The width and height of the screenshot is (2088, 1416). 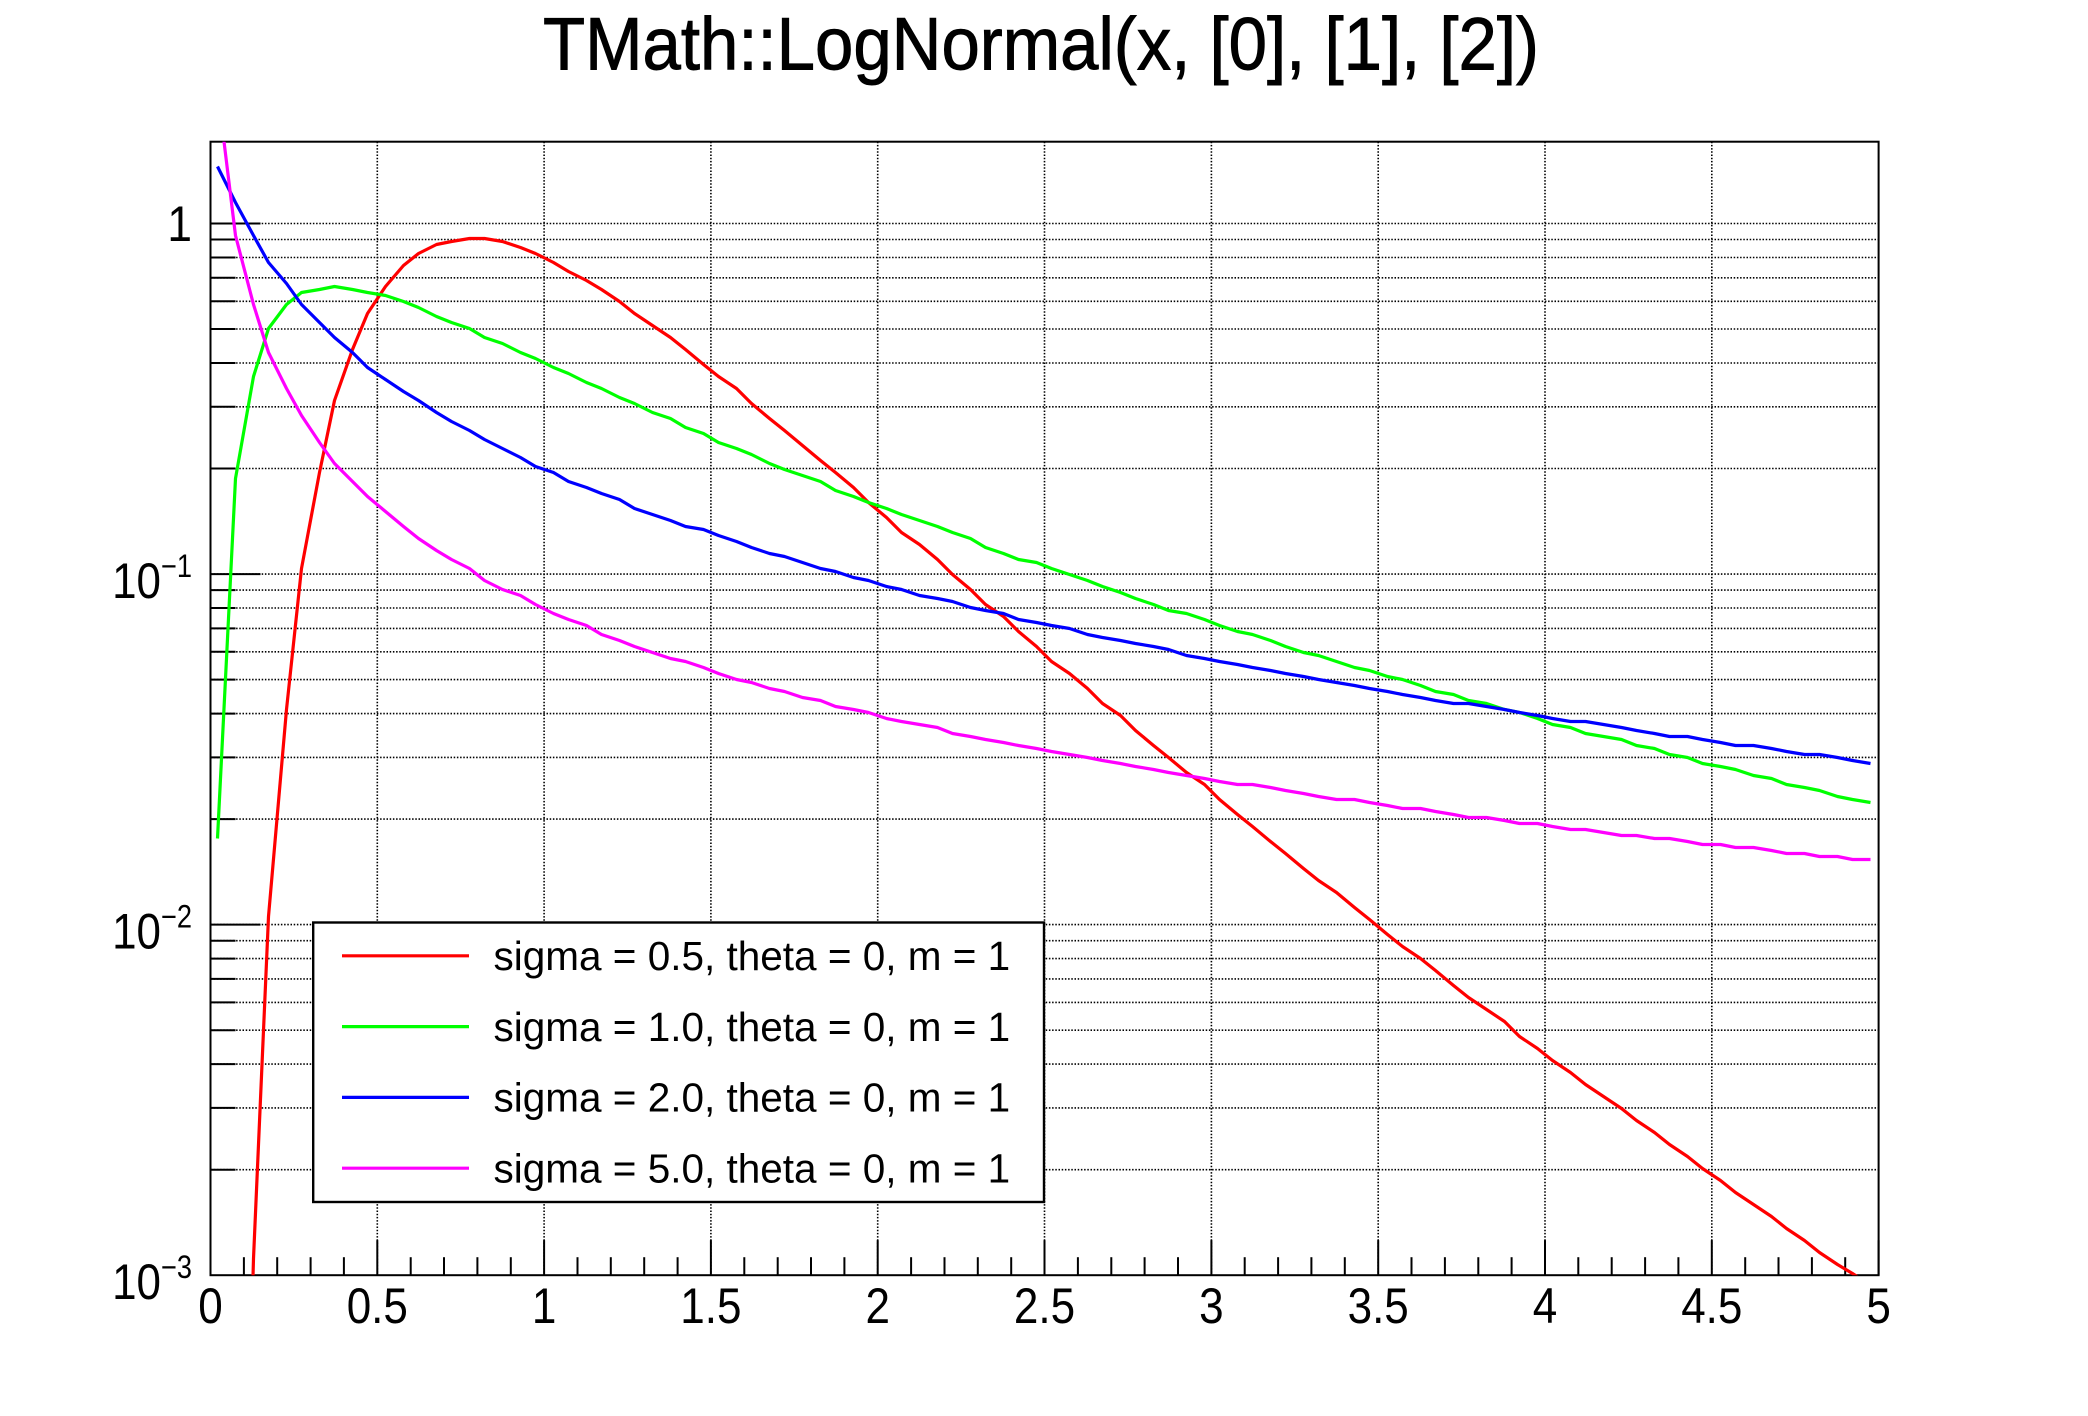 What do you see at coordinates (210, 1306) in the screenshot?
I see `svg-text: 0` at bounding box center [210, 1306].